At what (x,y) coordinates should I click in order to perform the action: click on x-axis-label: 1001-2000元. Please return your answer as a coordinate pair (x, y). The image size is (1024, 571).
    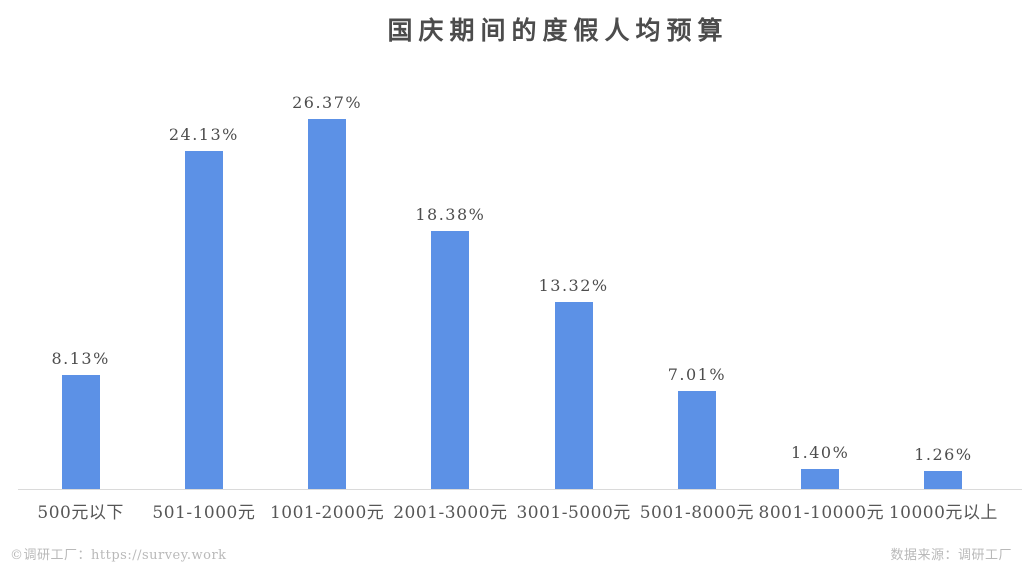
    Looking at the image, I should click on (327, 513).